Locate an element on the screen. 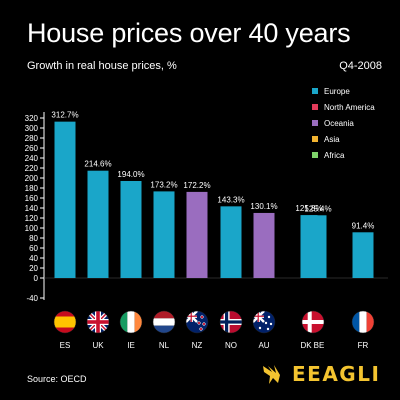  brand-name: EEAGLI is located at coordinates (336, 374).